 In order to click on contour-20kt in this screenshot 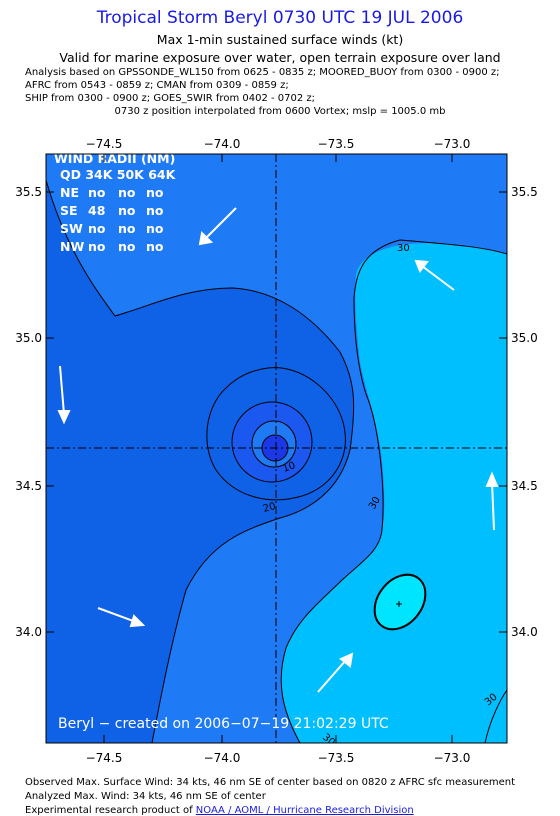, I will do `click(276, 434)`.